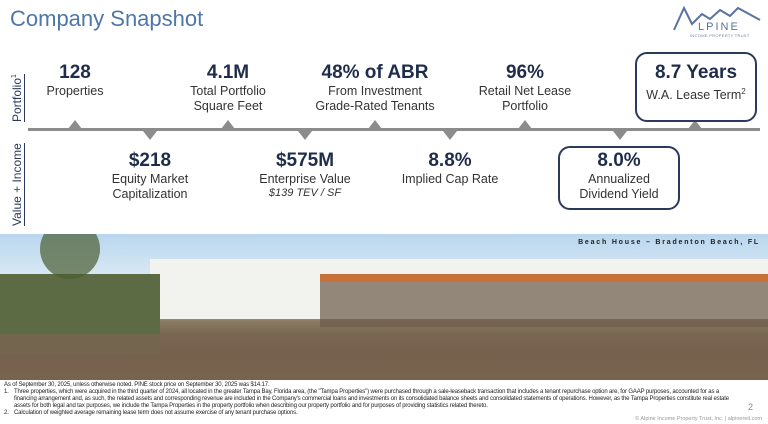  Describe the element at coordinates (696, 82) in the screenshot. I see `metric-lease-term: 8.7 Years W.A. Lease Term2` at that location.